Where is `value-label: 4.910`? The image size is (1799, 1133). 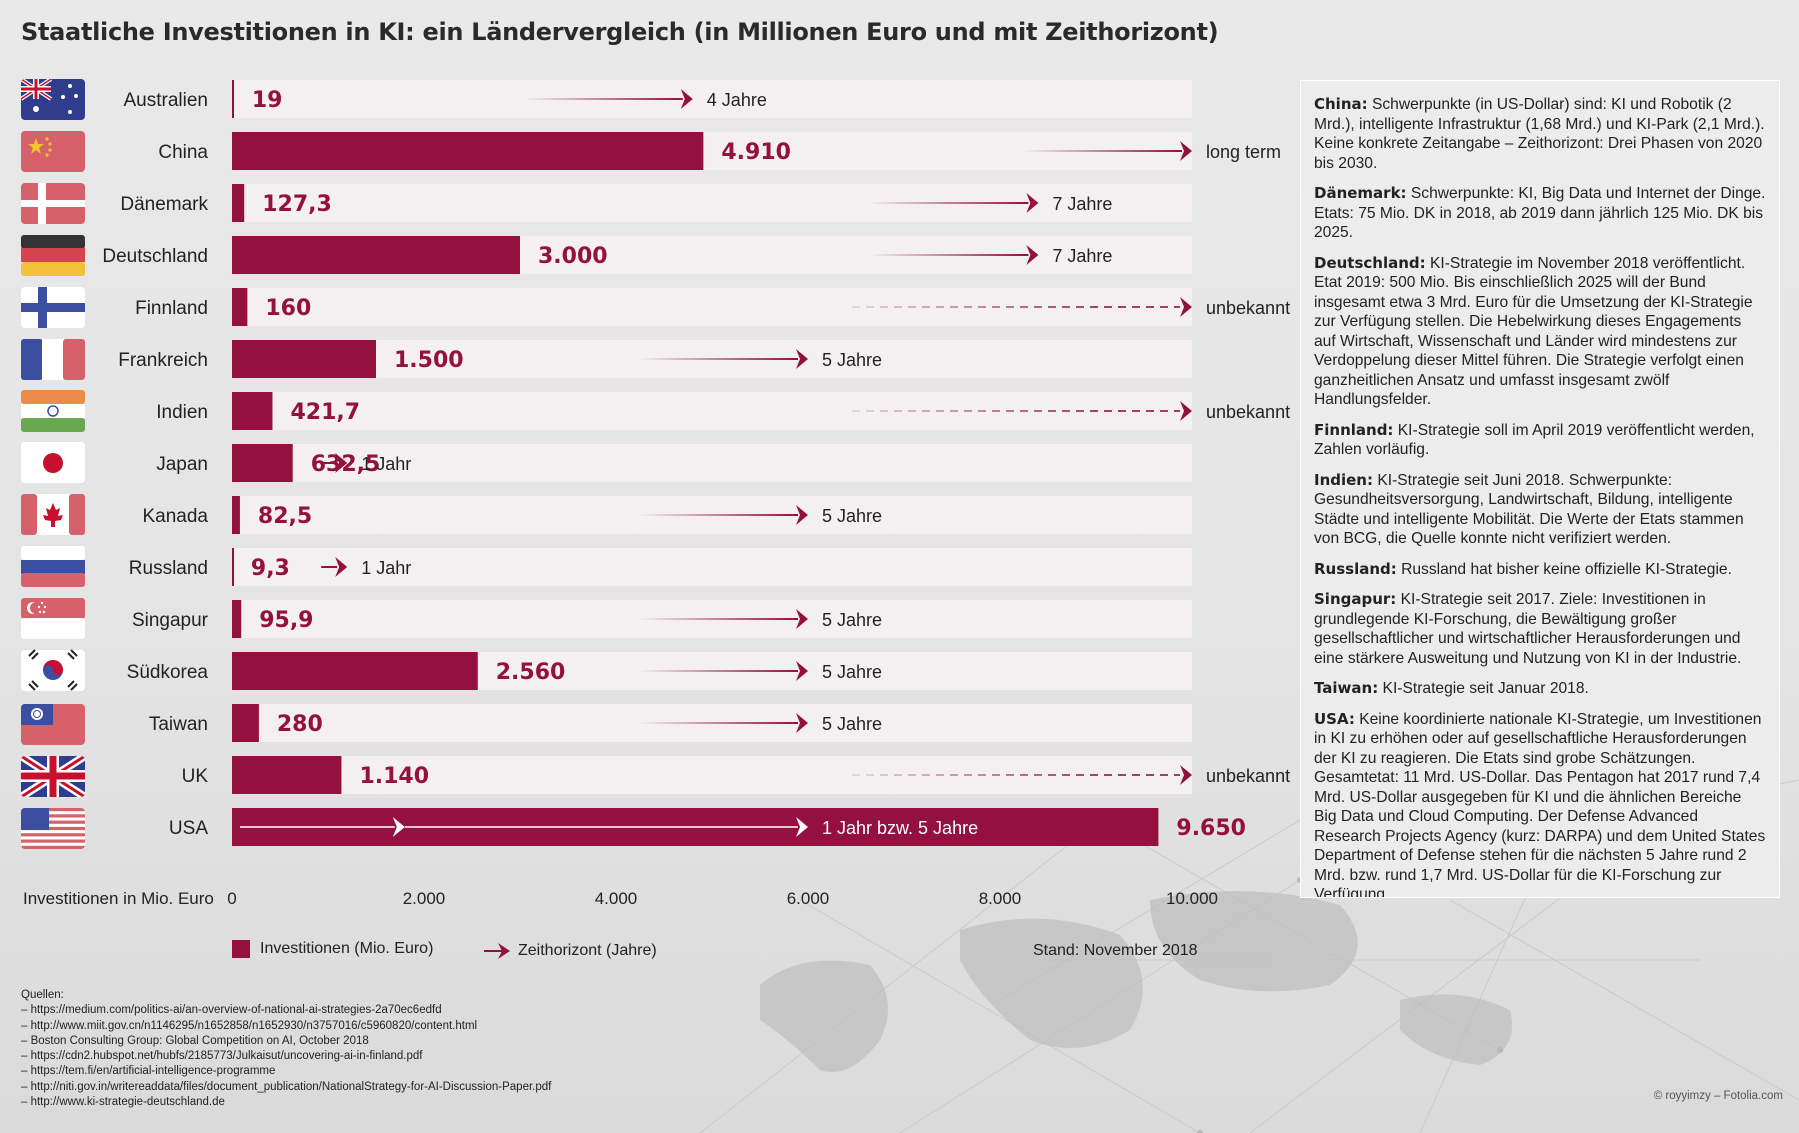
value-label: 4.910 is located at coordinates (756, 152).